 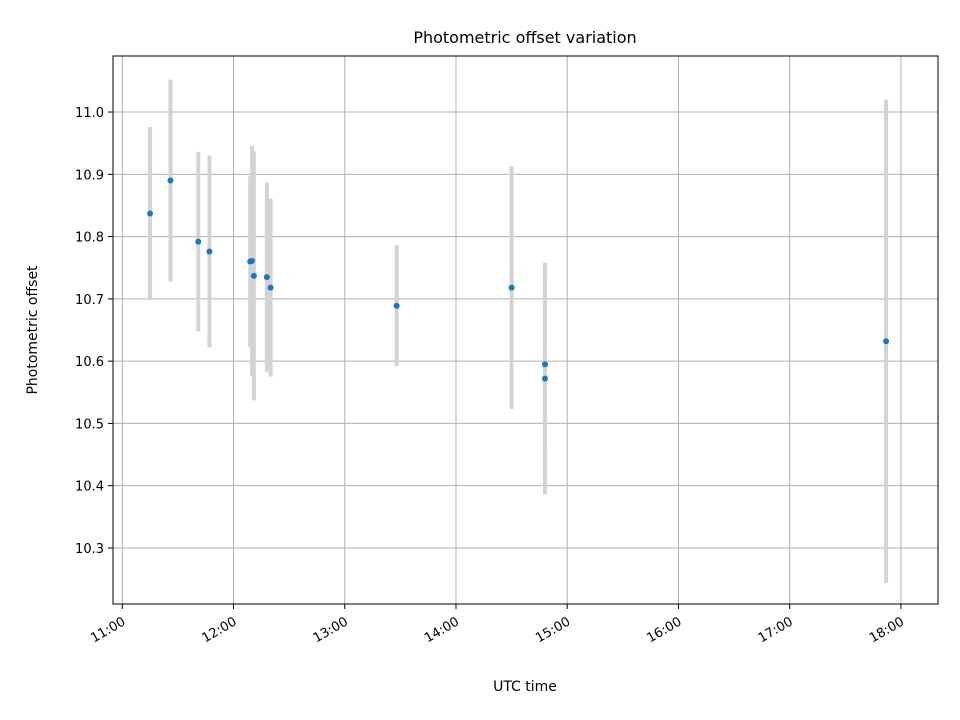 What do you see at coordinates (89, 487) in the screenshot?
I see `y-tick-label: 10.4` at bounding box center [89, 487].